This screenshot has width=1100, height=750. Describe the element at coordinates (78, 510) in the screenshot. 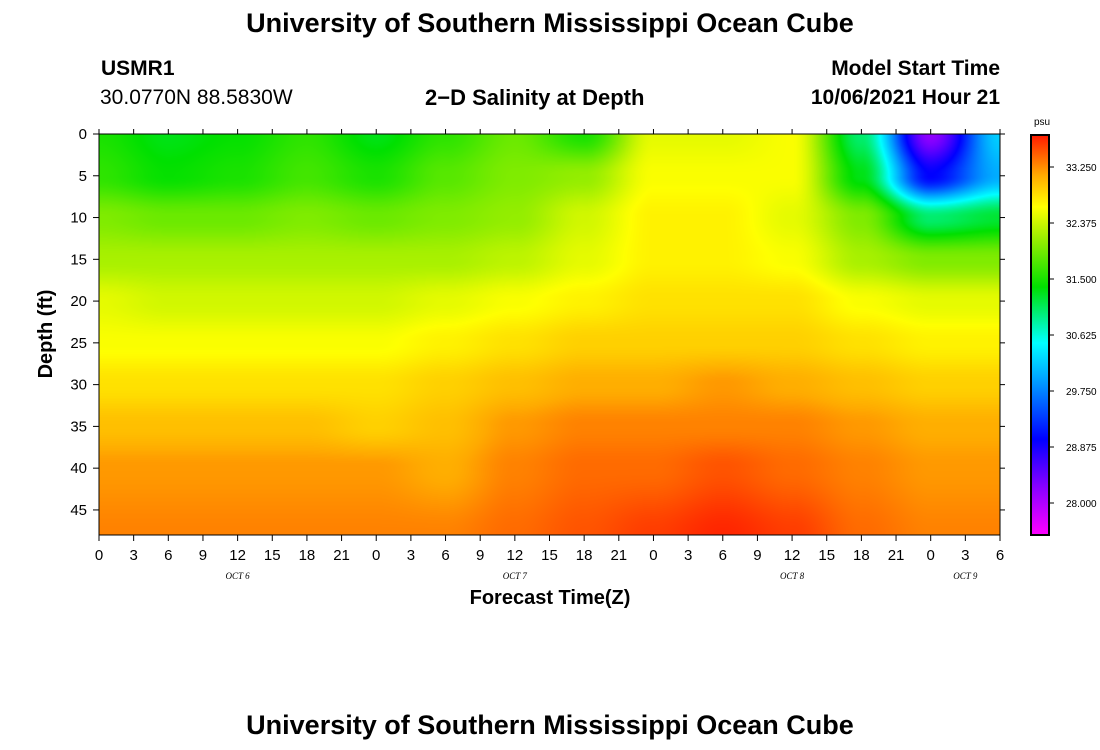

I see `y-tick-label: 45` at that location.